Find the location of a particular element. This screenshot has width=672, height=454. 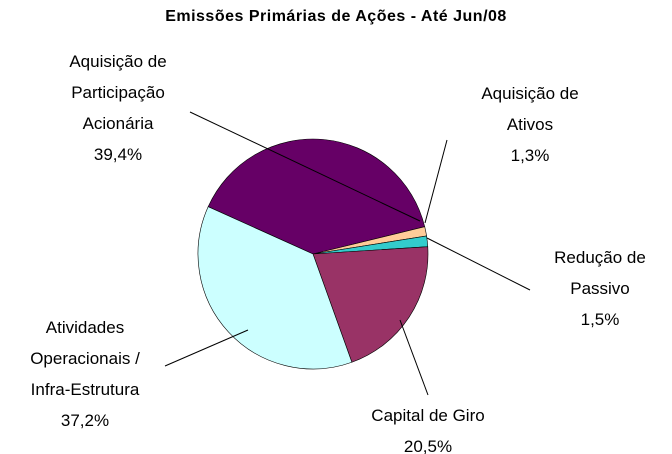

value-label: 39,4% is located at coordinates (118, 154).